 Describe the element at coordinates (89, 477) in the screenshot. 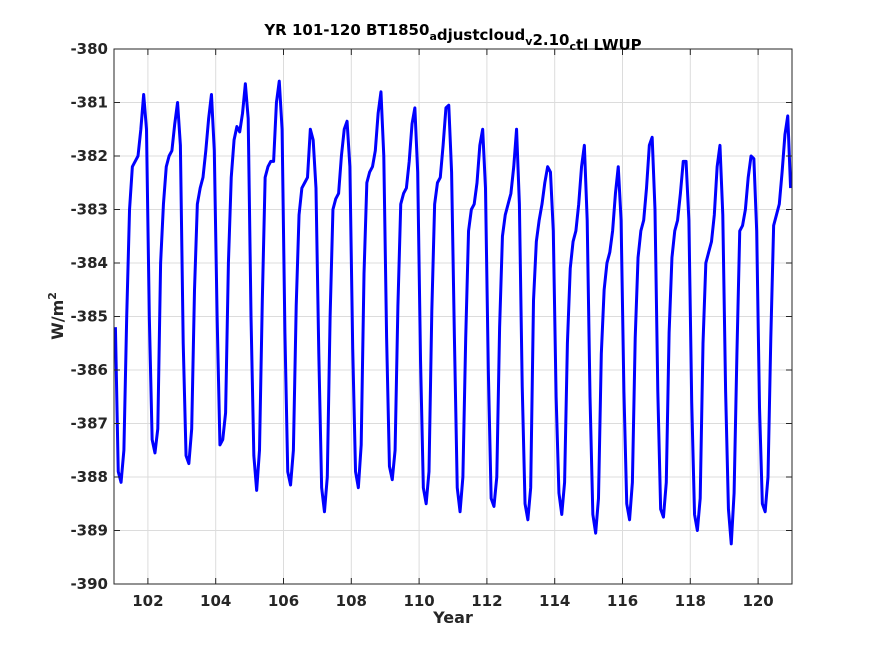

I see `y-tick-label: -388` at that location.